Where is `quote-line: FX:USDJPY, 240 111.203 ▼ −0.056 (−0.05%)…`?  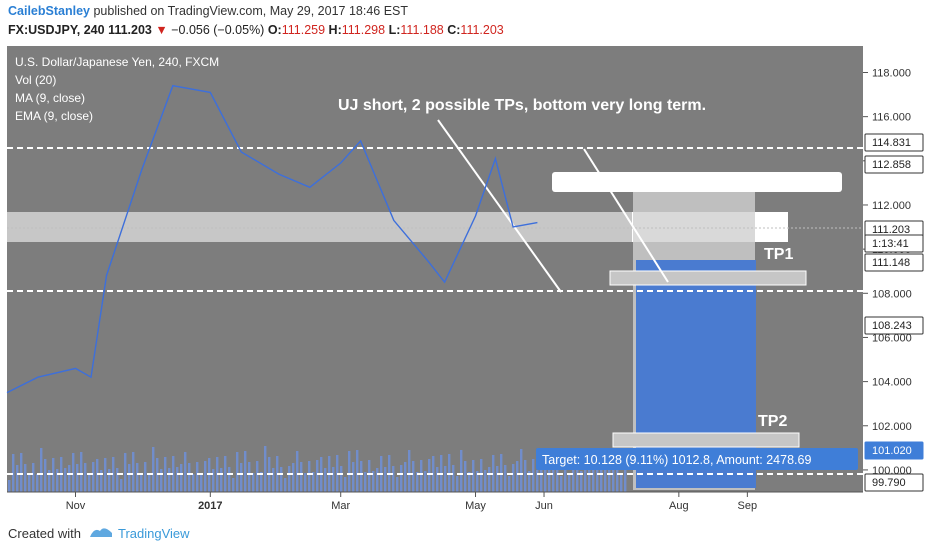
quote-line: FX:USDJPY, 240 111.203 ▼ −0.056 (−0.05%)… is located at coordinates (256, 30).